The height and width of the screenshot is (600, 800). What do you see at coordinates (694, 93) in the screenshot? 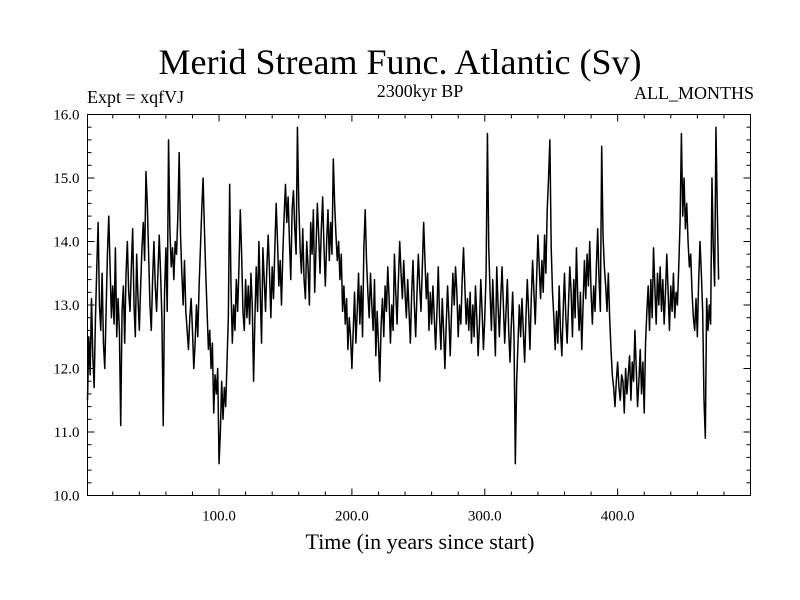
I see `months-label: ALL_MONTHS` at bounding box center [694, 93].